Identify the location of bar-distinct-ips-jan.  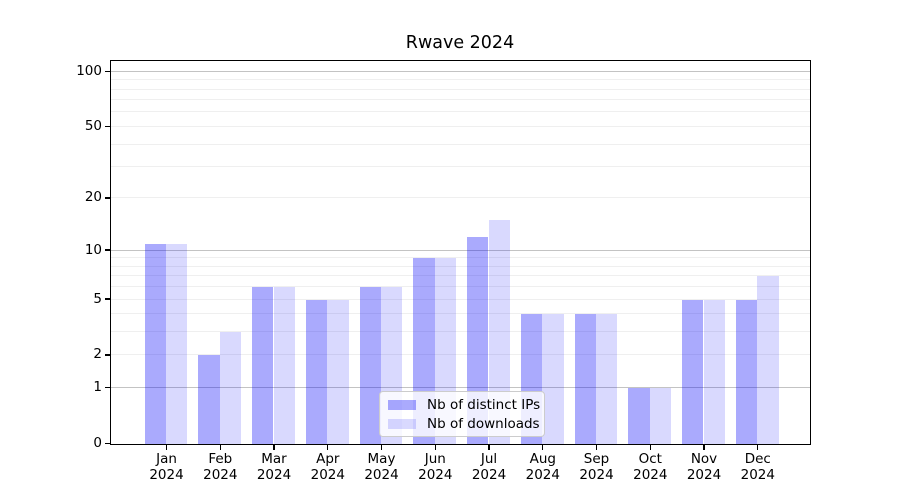
(155, 343).